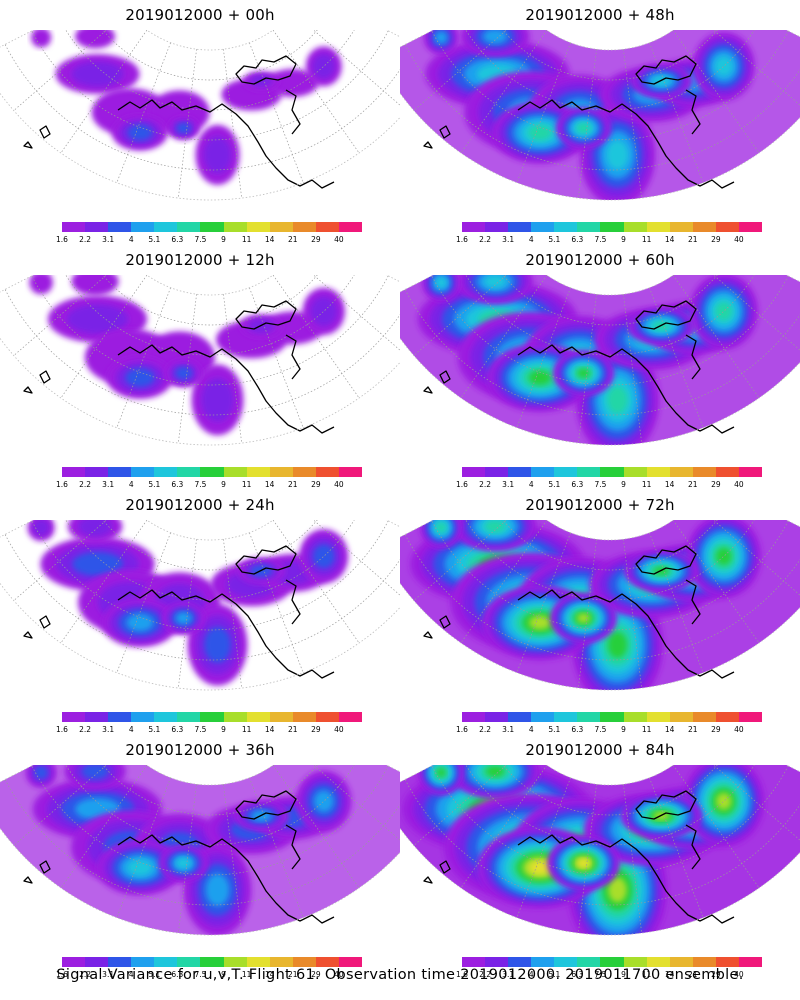  Describe the element at coordinates (600, 505) in the screenshot. I see `panel-title: 2019012000 + 72h` at that location.